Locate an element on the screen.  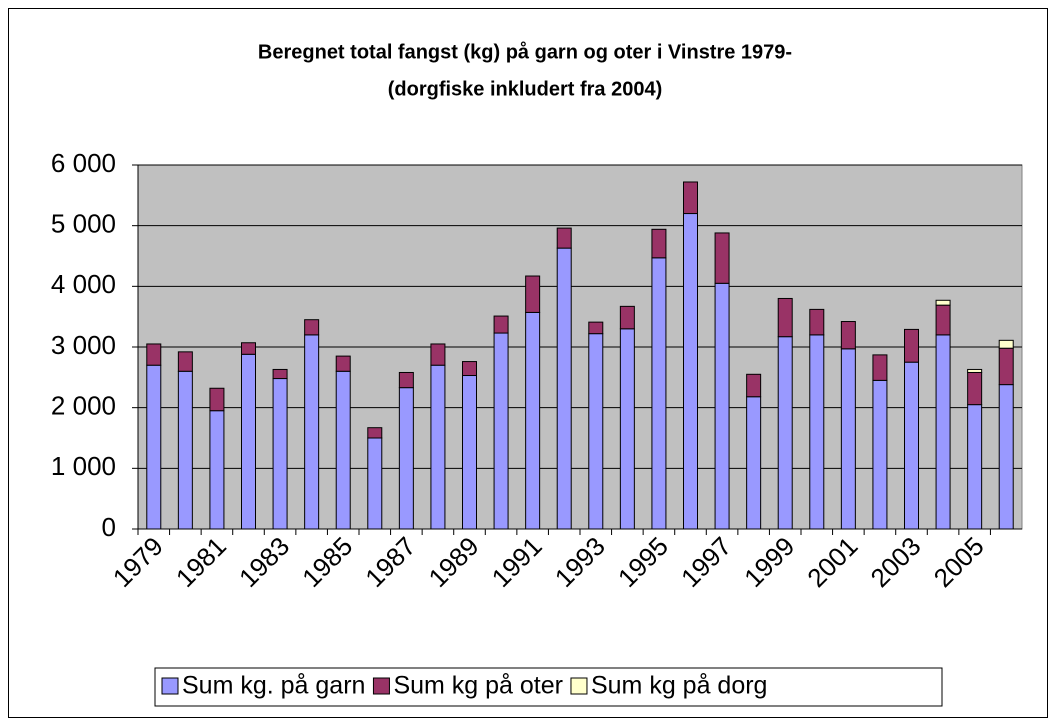
y-tick-label: 5 000 is located at coordinates (83, 224).